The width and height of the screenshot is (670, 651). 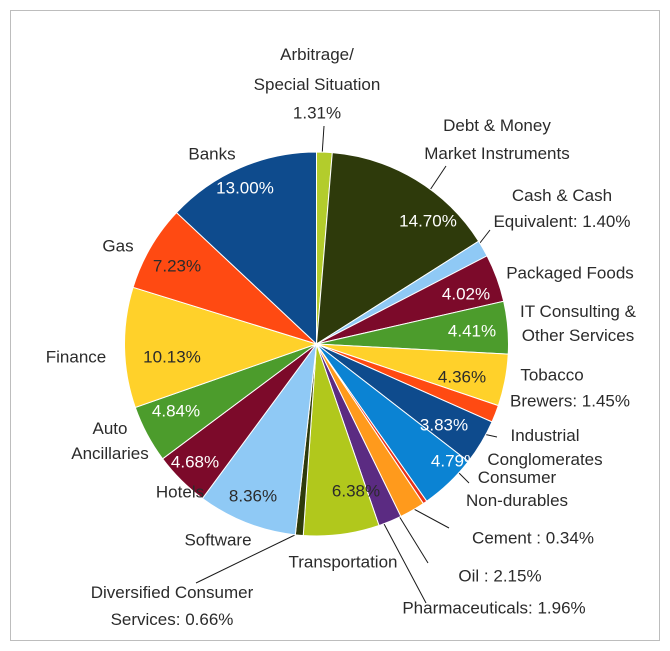 I want to click on slice-label: Cement : 0.34%, so click(x=533, y=537).